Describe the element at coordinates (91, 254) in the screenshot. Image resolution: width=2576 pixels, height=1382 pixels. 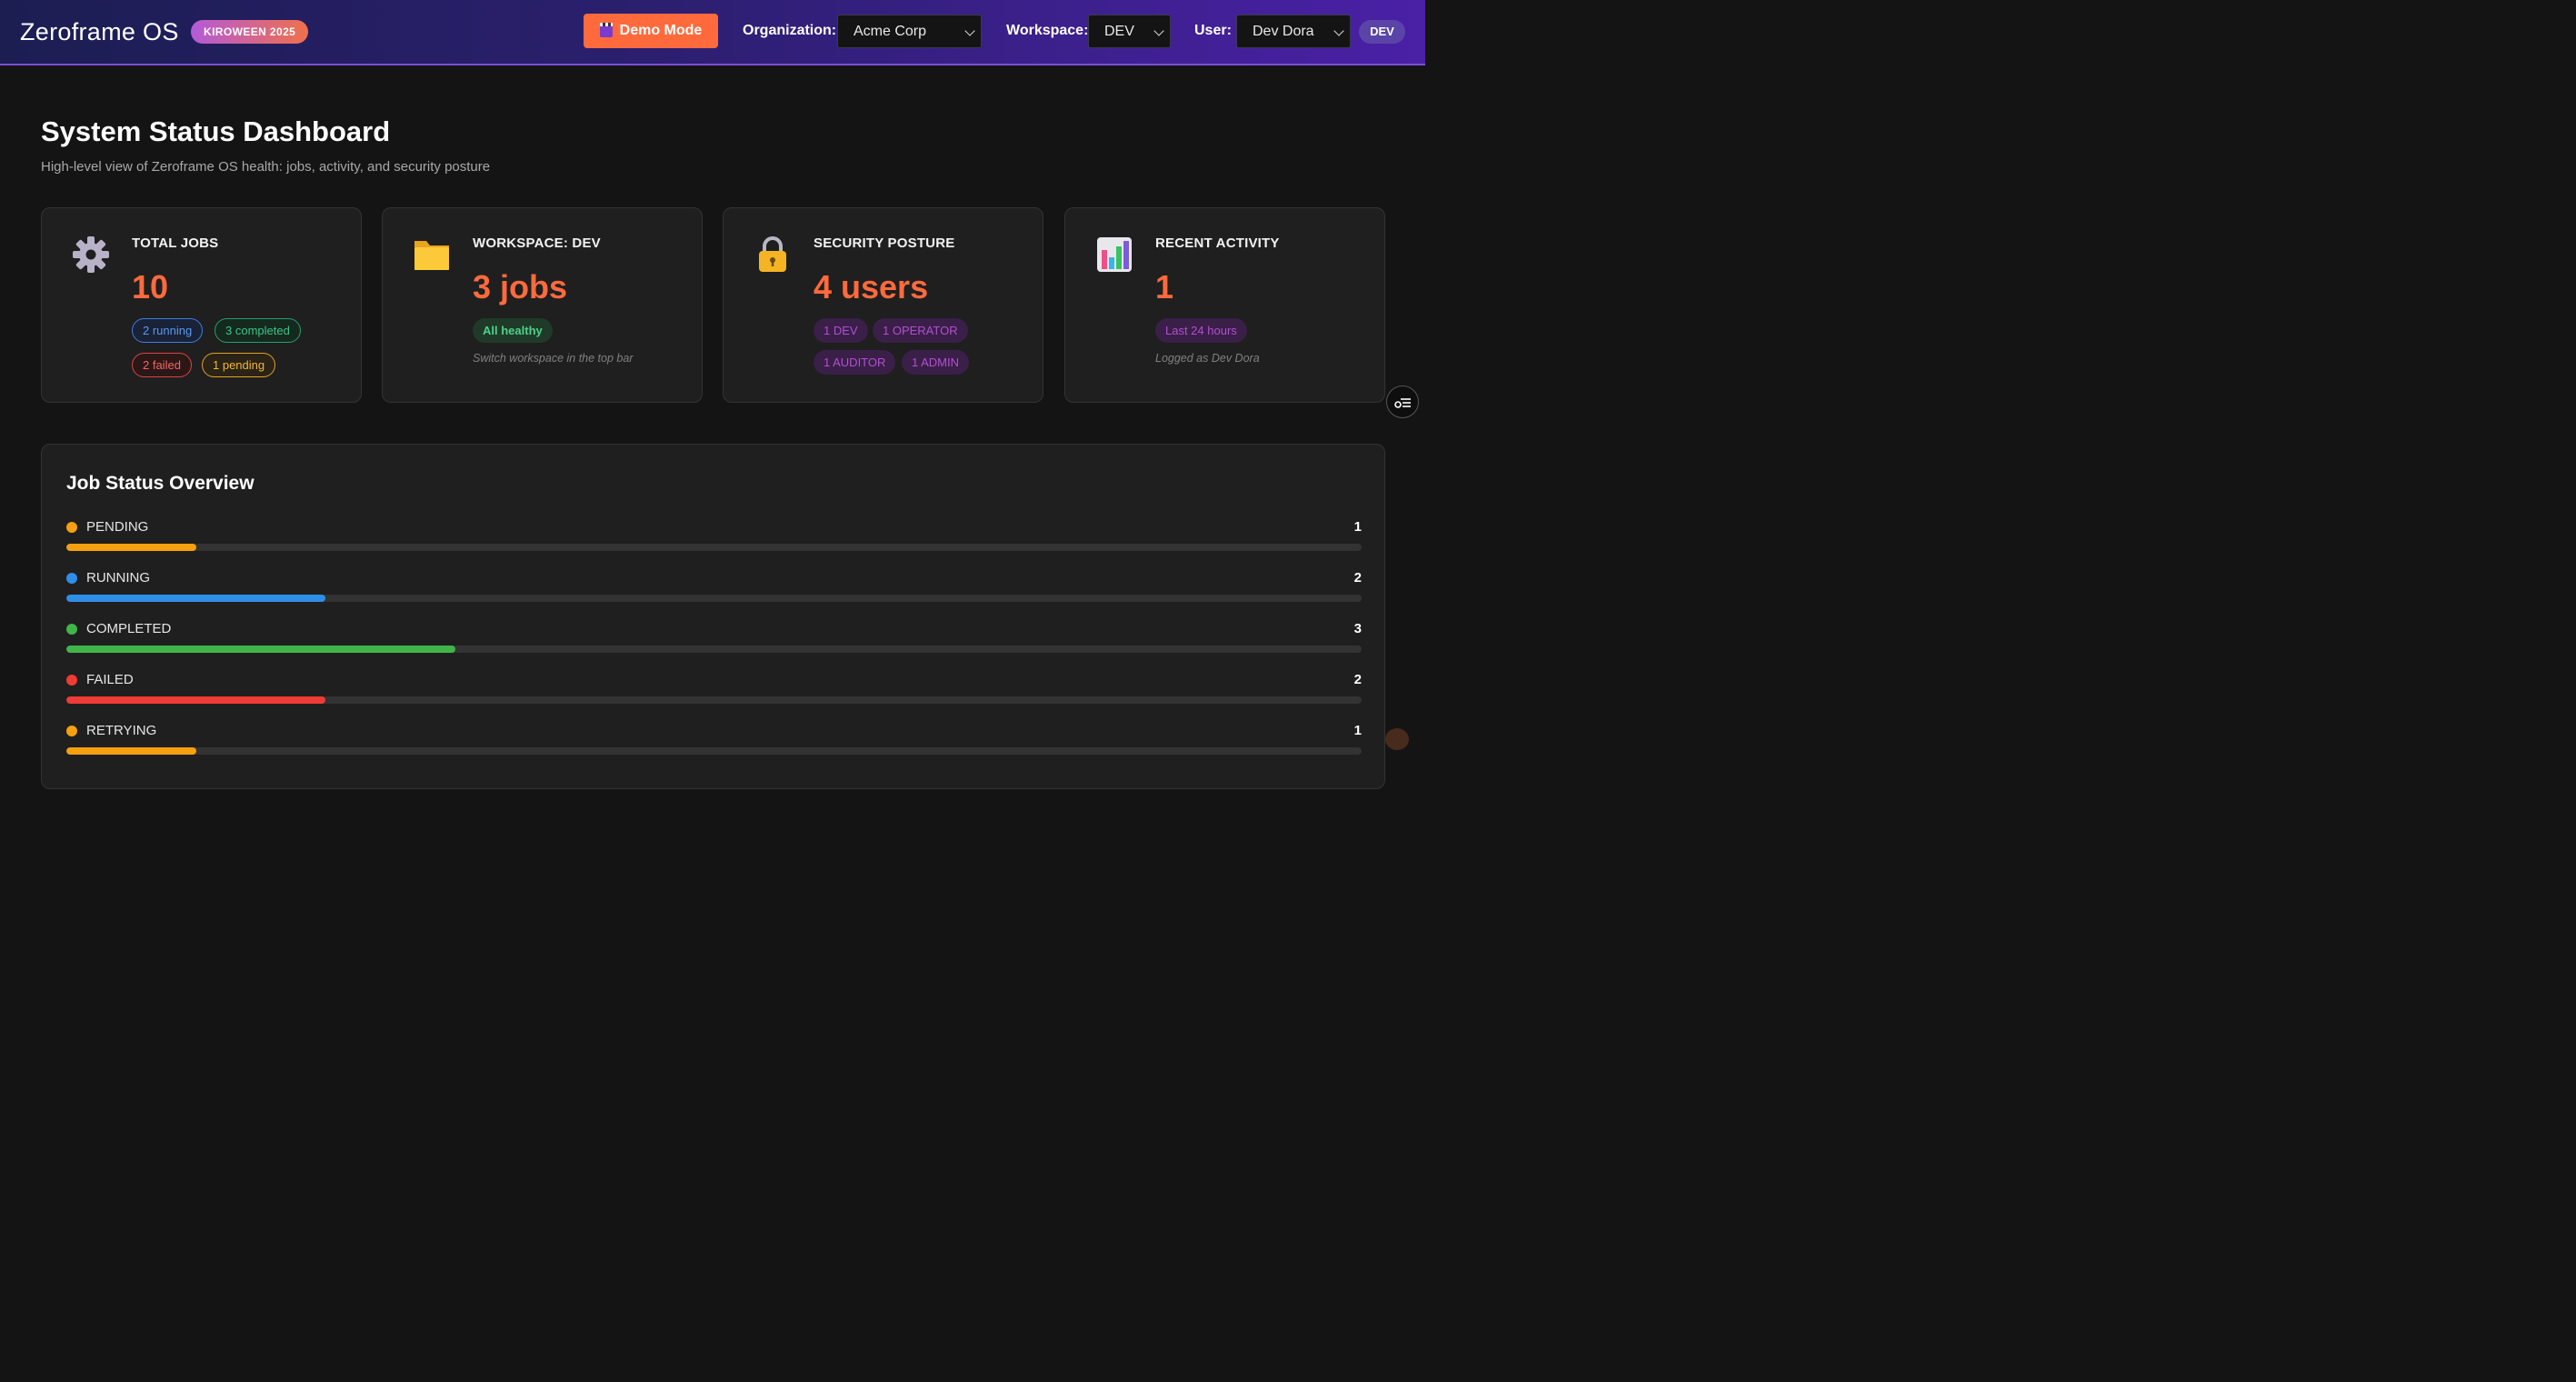
I see `gear-icon` at that location.